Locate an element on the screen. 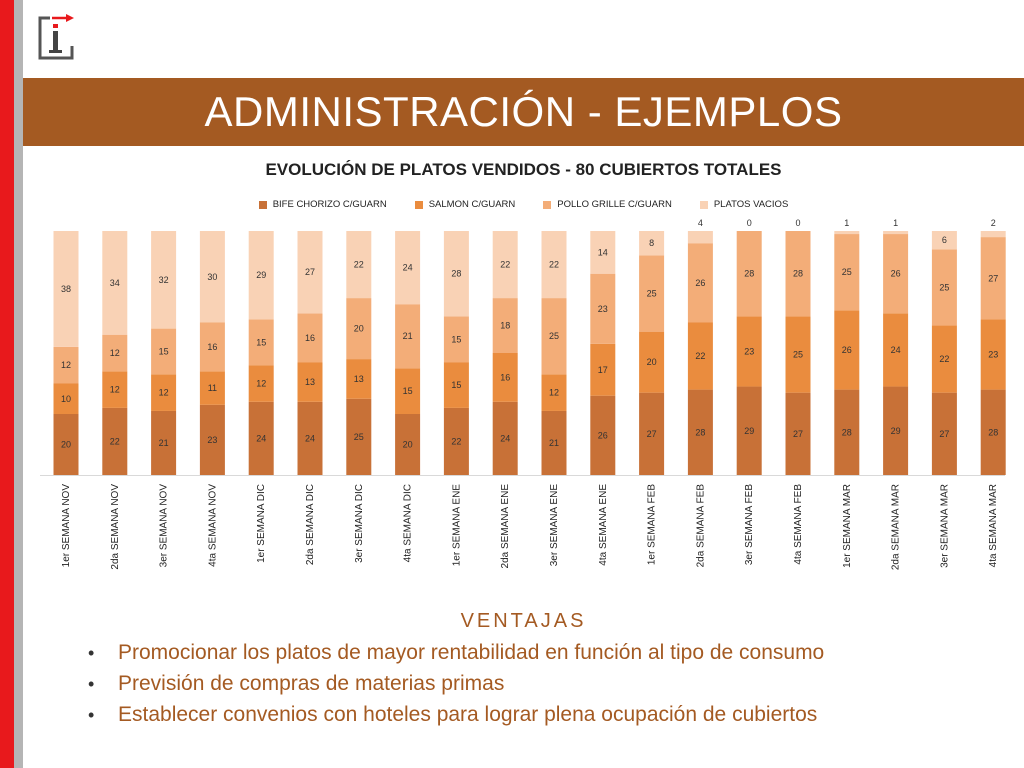  data-label-bife: 24 is located at coordinates (505, 438).